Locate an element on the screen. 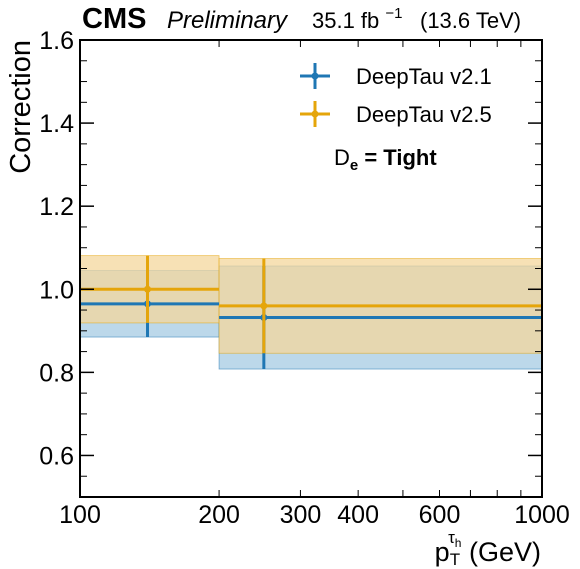  ytick-label-1: 0.8 is located at coordinates (56, 373).